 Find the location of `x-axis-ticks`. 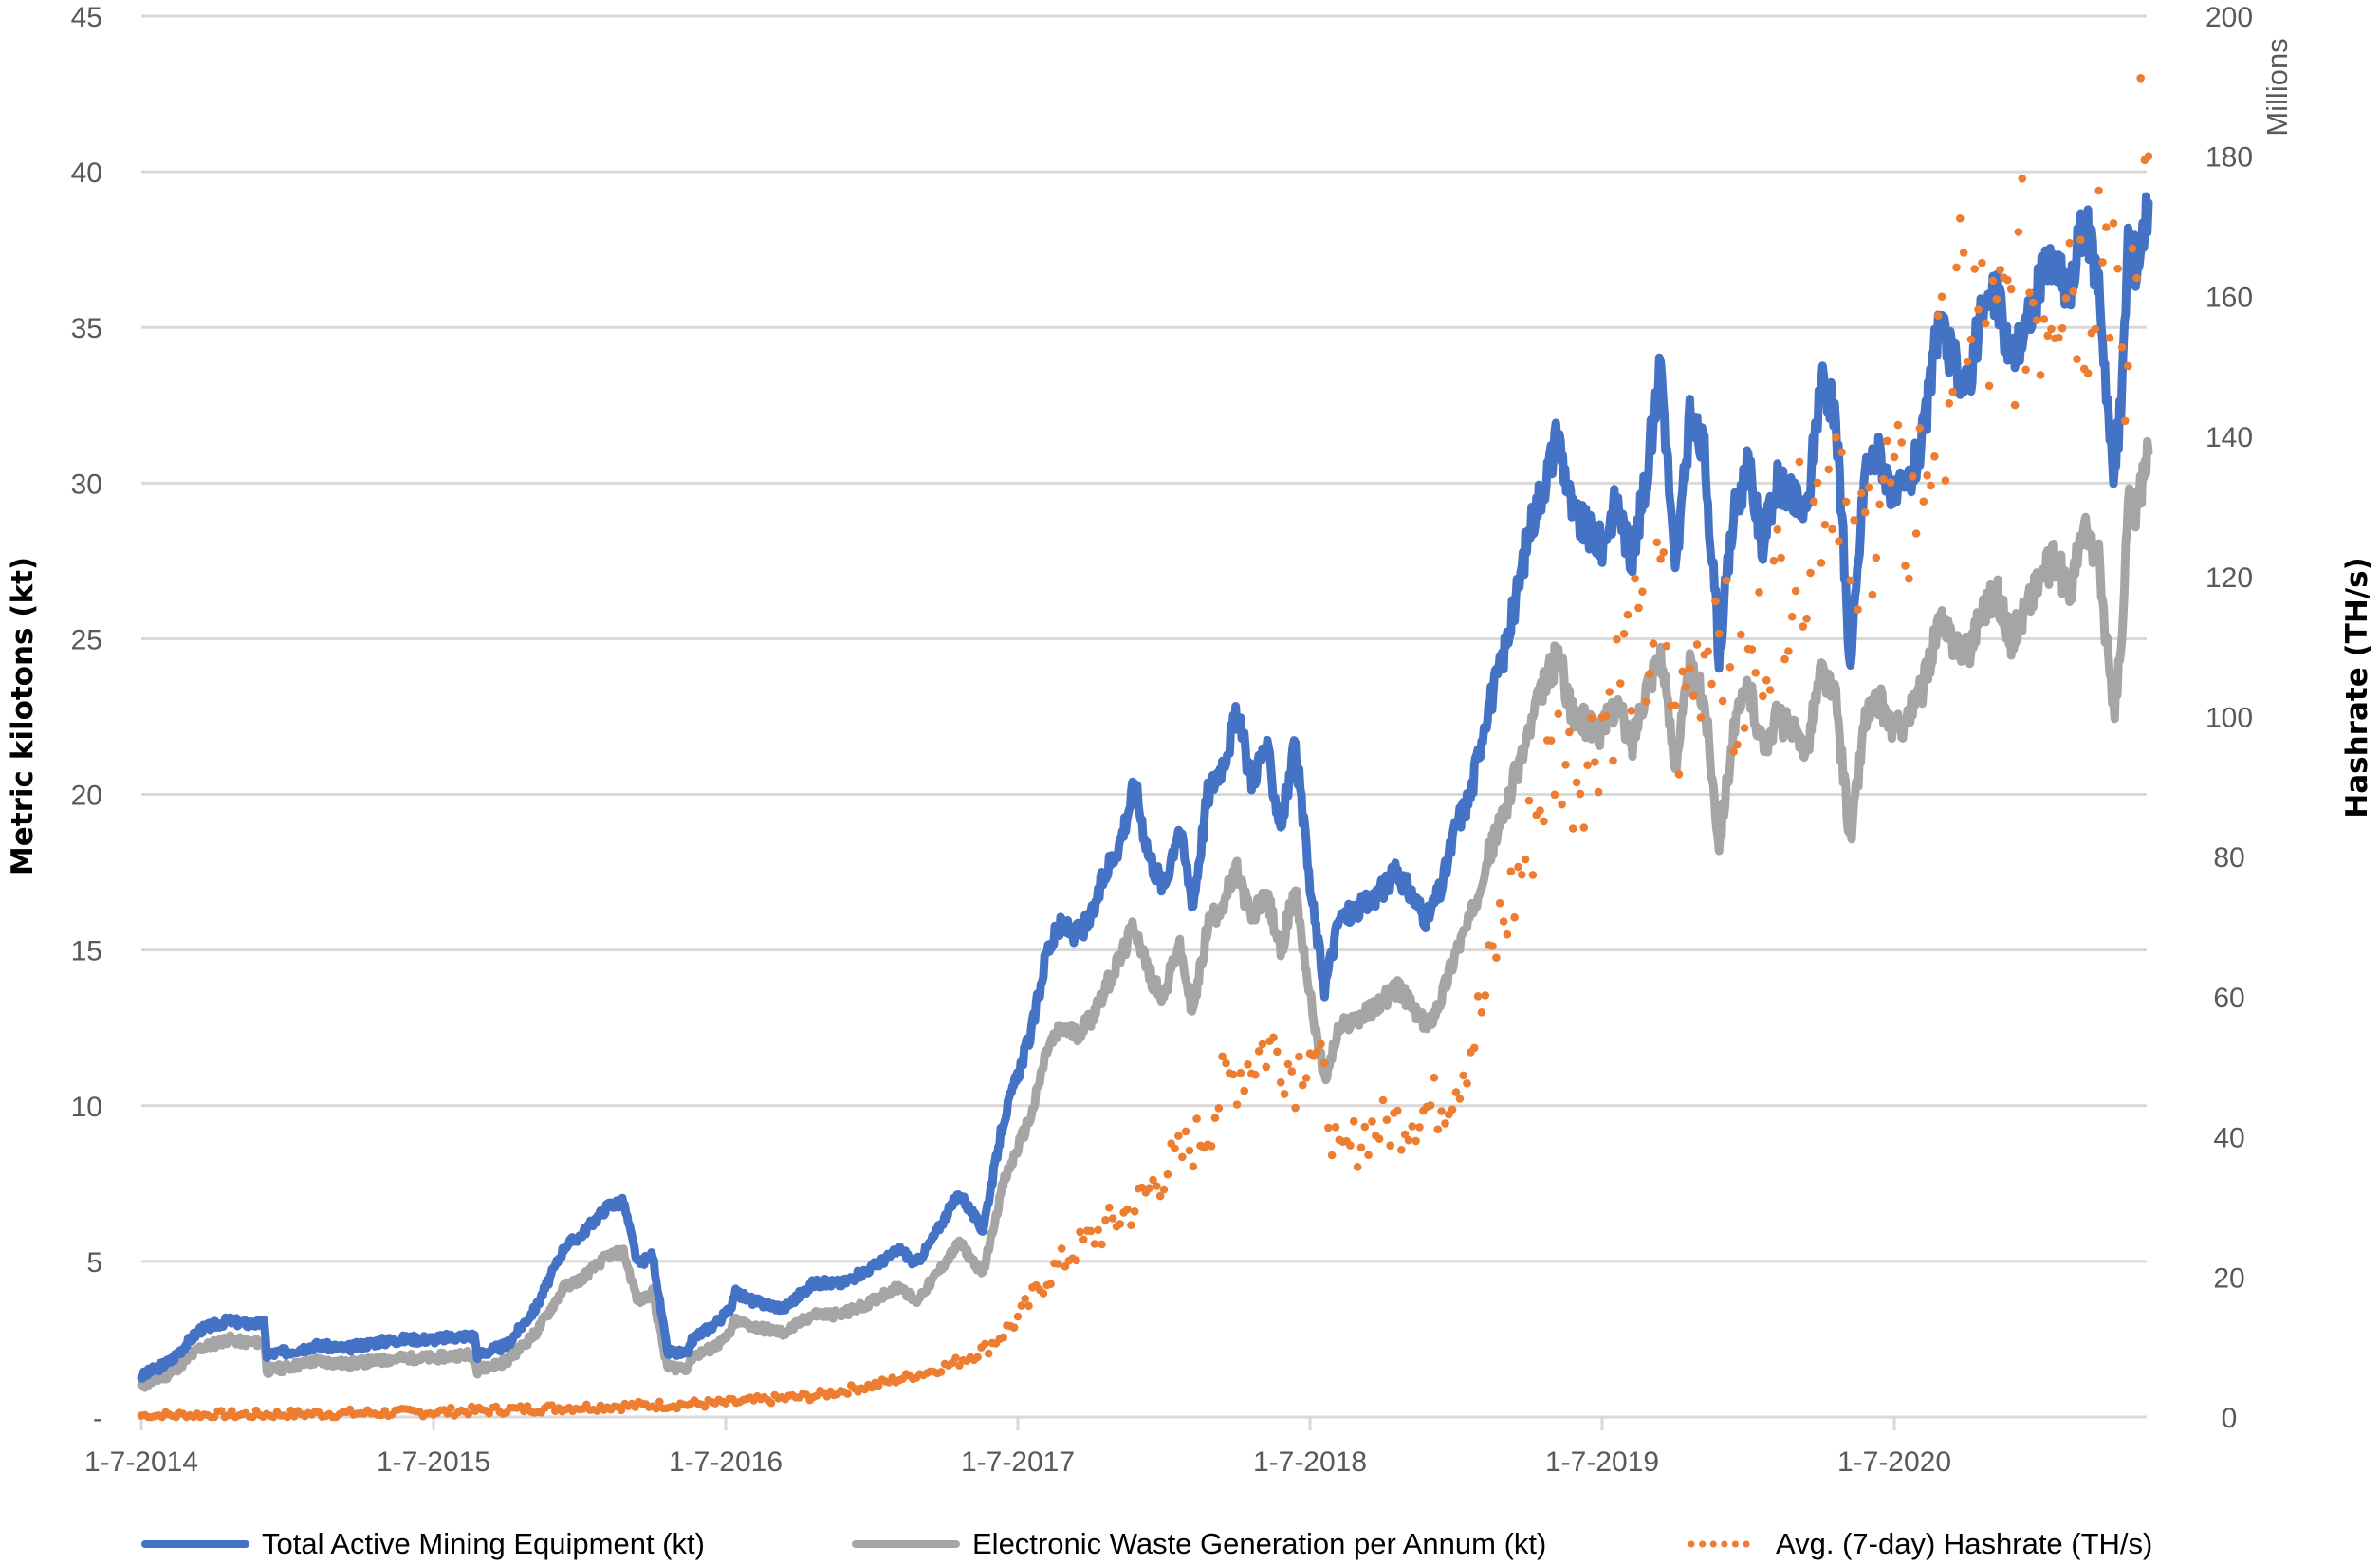

x-axis-ticks is located at coordinates (1017, 1423).